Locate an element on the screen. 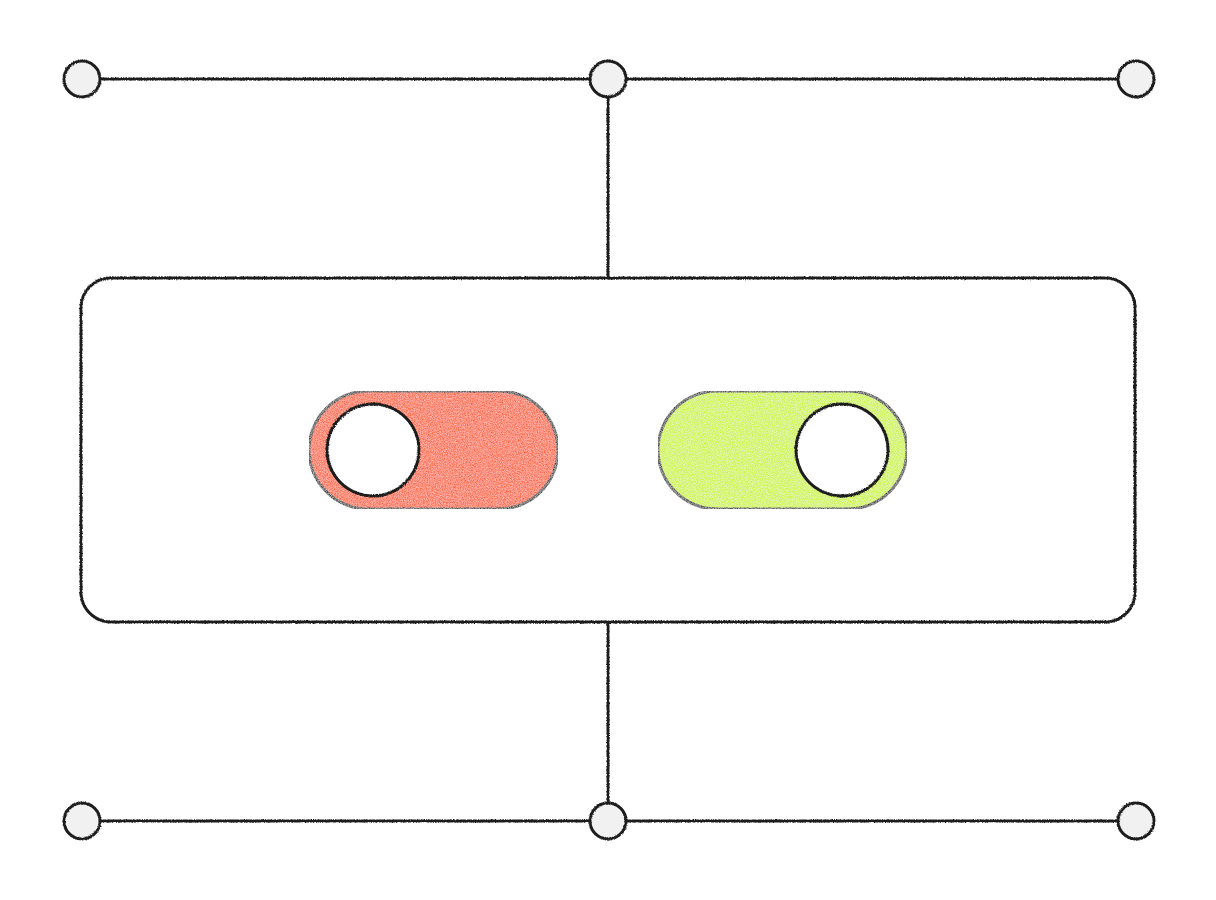 This screenshot has width=1216, height=900. top-center-node is located at coordinates (608, 79).